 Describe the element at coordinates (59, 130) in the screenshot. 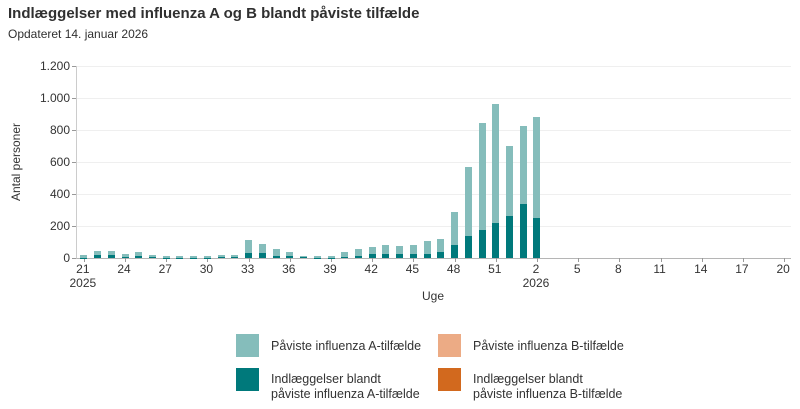

I see `y-tick-label: 800` at that location.